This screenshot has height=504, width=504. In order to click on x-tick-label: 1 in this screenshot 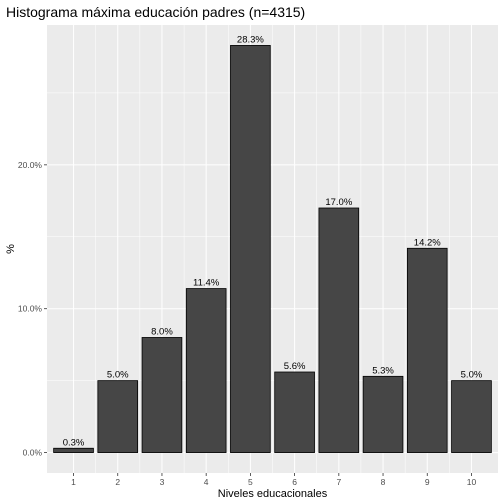, I will do `click(73, 482)`.